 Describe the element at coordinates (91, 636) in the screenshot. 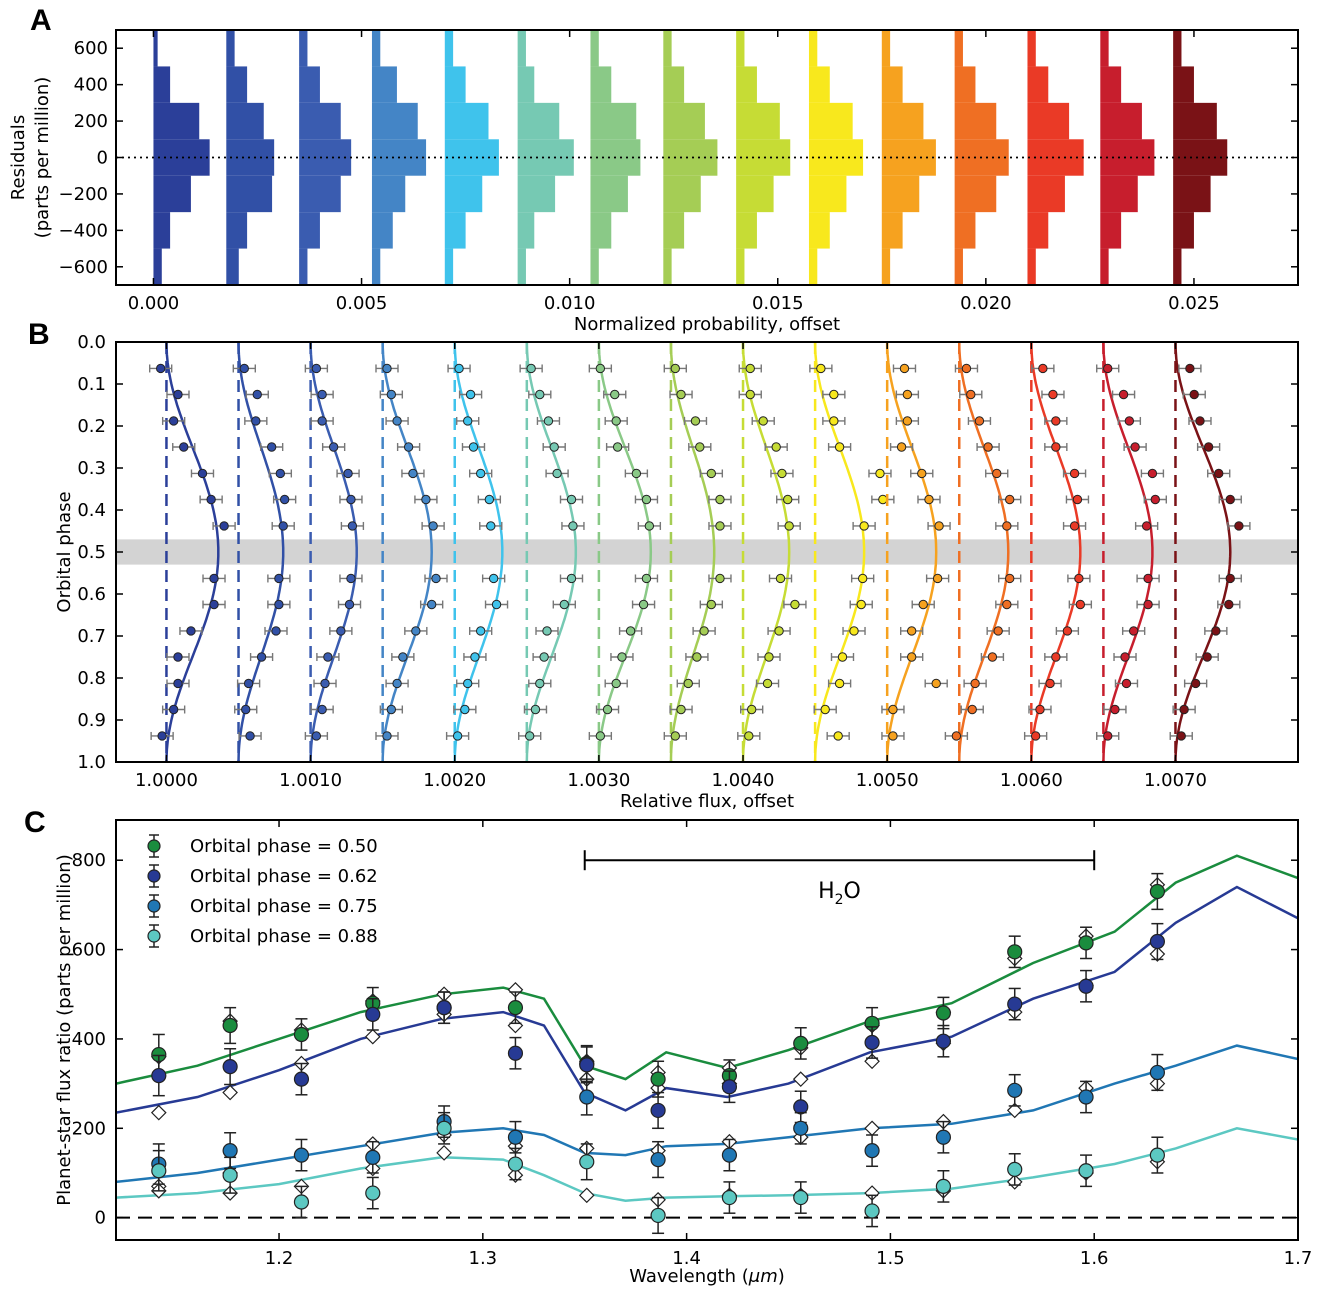

I see `y-tick-label: 0.7` at that location.